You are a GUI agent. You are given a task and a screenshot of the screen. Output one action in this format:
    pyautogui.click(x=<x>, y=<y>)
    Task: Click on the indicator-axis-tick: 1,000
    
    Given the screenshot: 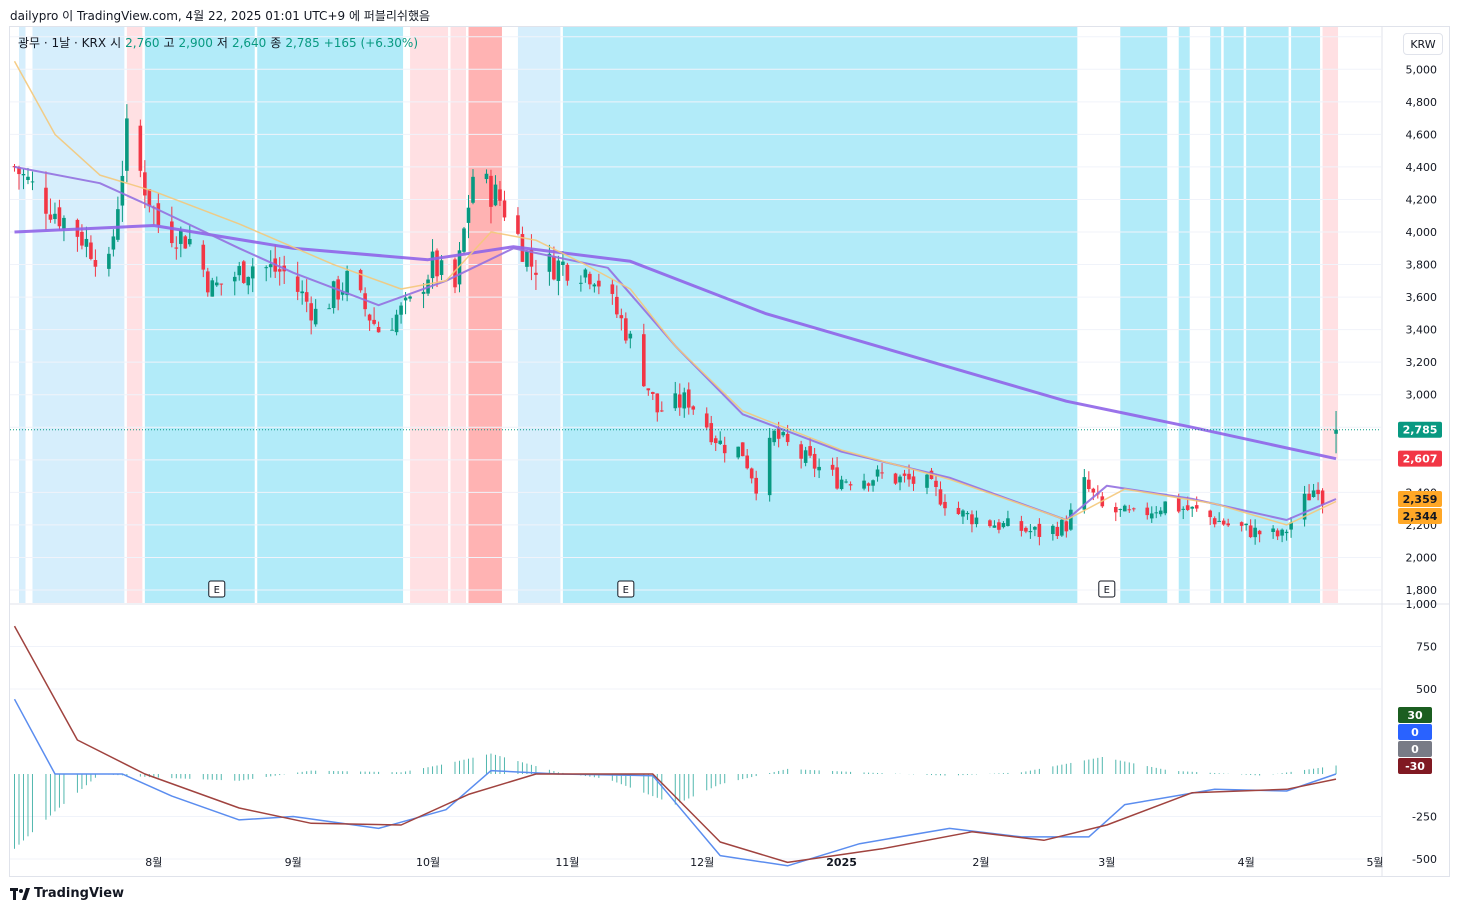 What is the action you would take?
    pyautogui.click(x=1422, y=604)
    